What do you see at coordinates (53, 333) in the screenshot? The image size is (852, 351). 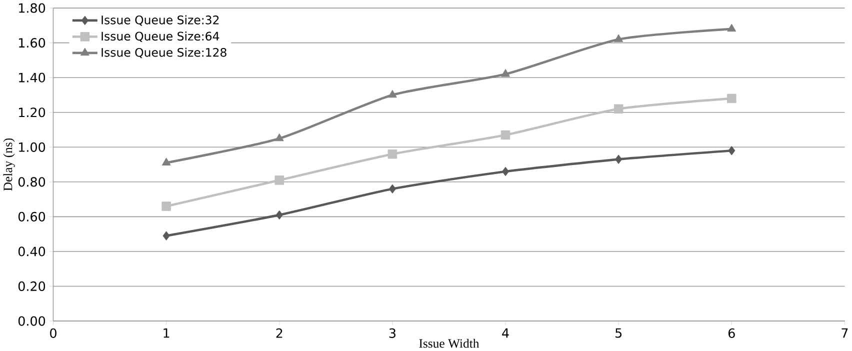 I see `x-tick-label: 0` at bounding box center [53, 333].